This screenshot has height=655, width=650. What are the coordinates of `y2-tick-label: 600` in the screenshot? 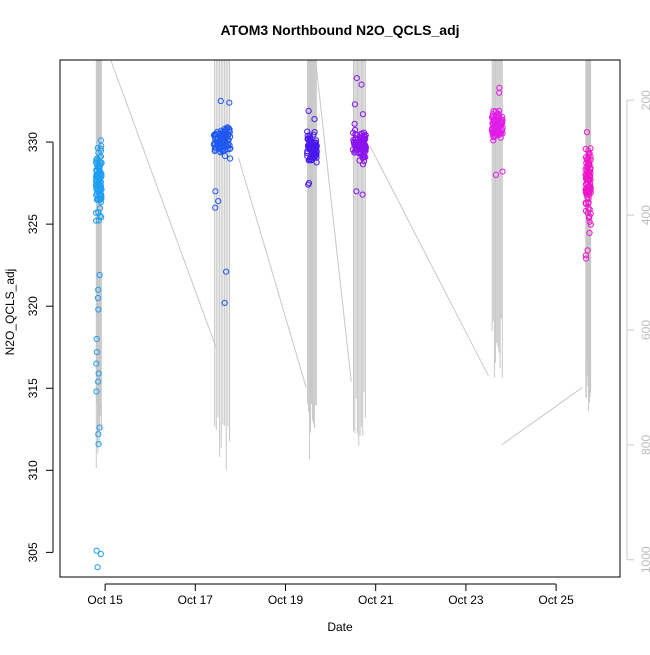 It's located at (644, 330).